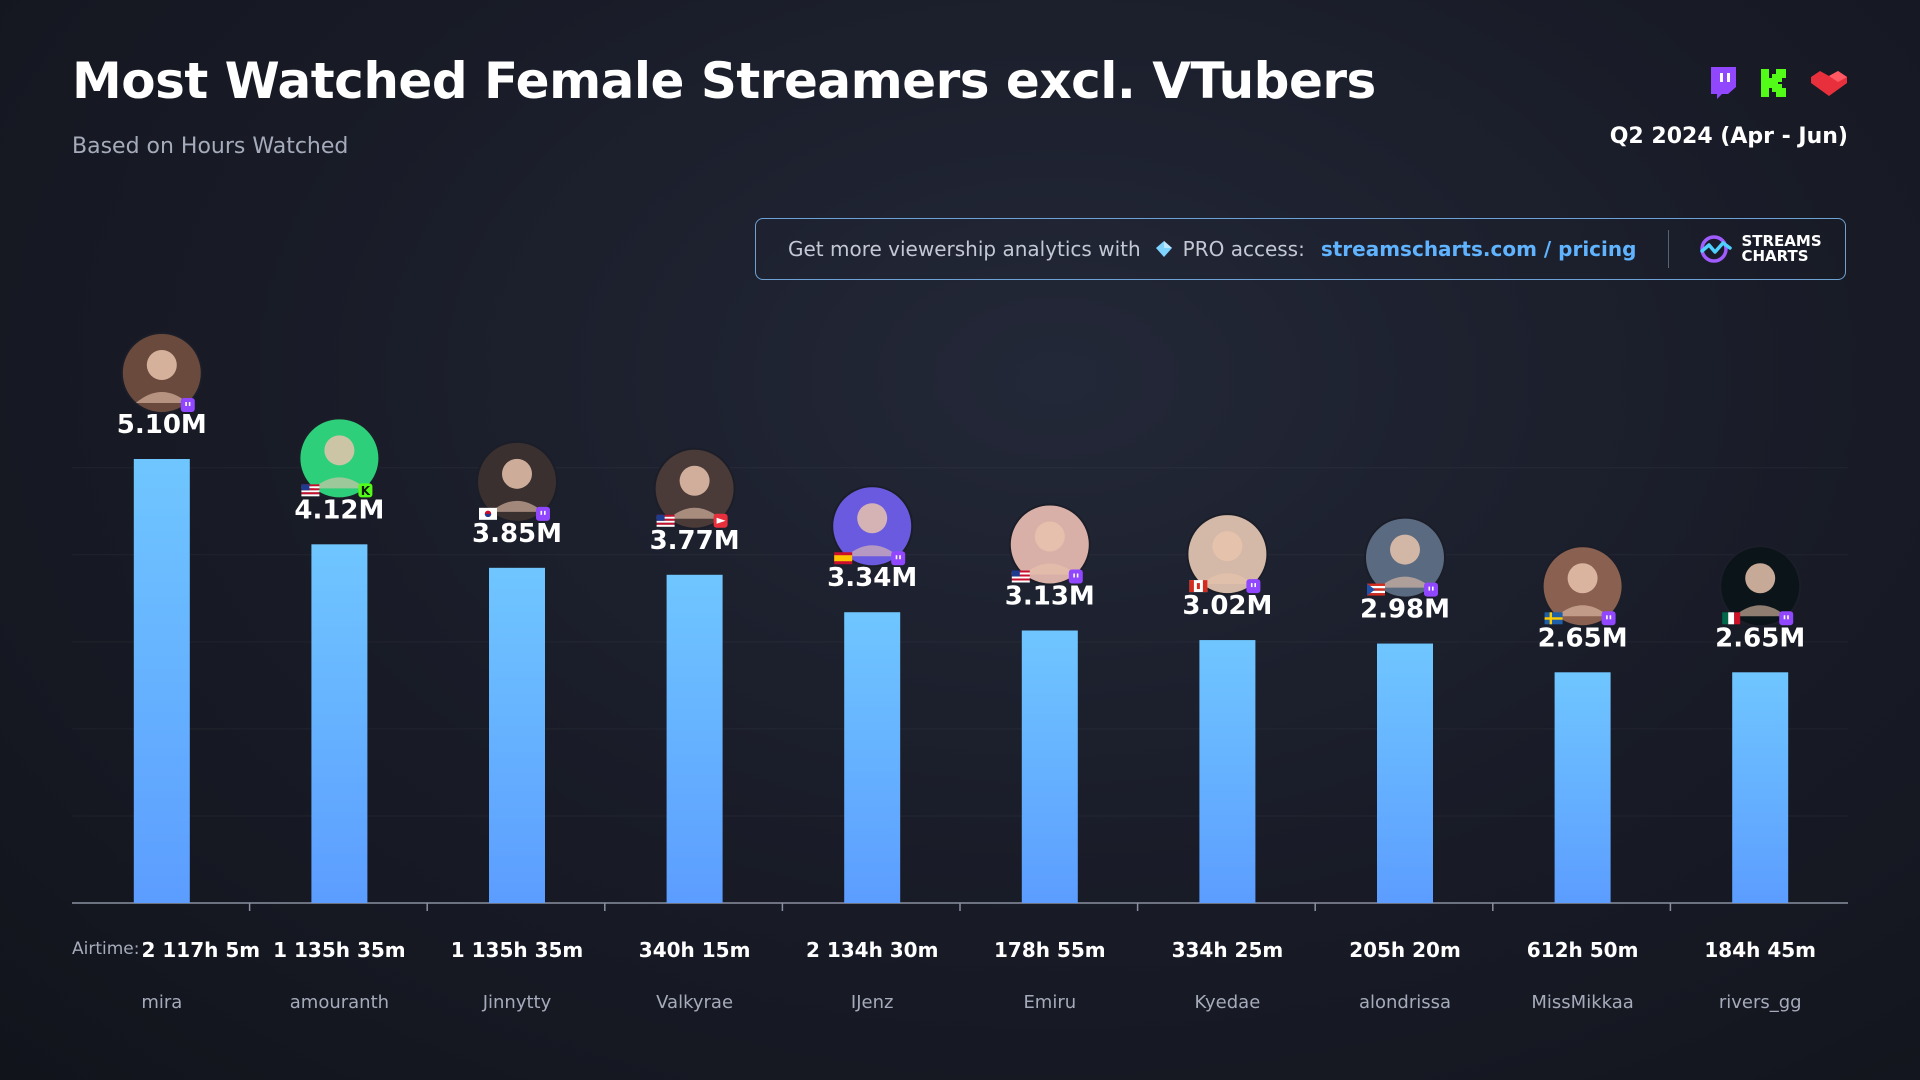  What do you see at coordinates (339, 1002) in the screenshot?
I see `streamer-name: amouranth` at bounding box center [339, 1002].